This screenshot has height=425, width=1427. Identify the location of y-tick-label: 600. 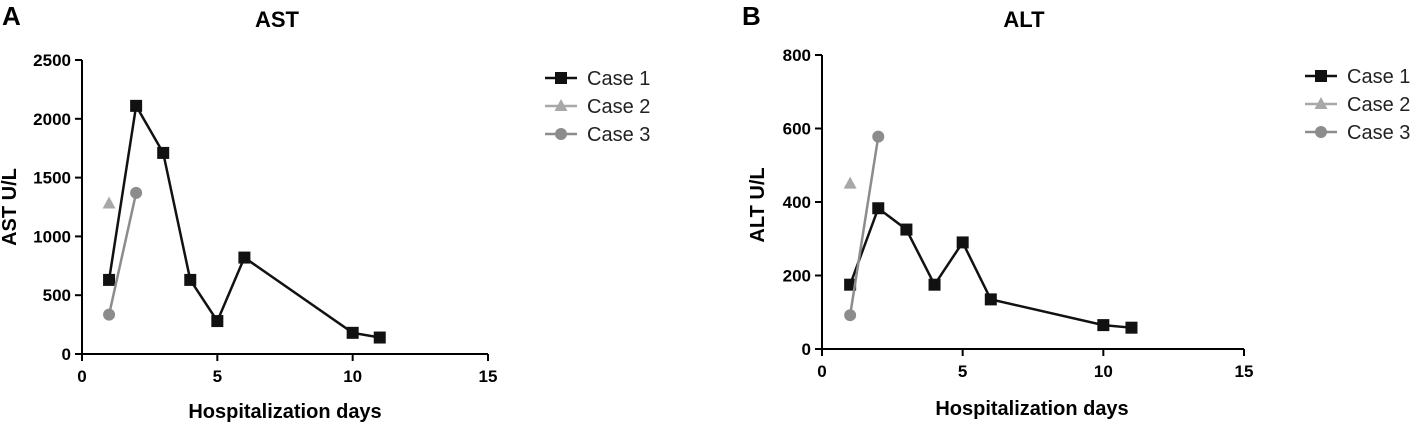
(797, 129).